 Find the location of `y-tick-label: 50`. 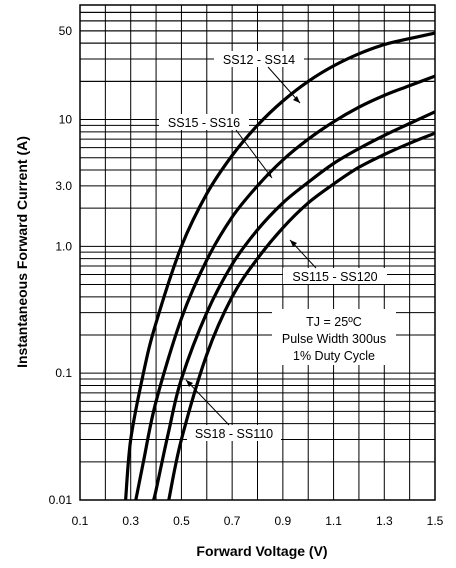

y-tick-label: 50 is located at coordinates (66, 31).